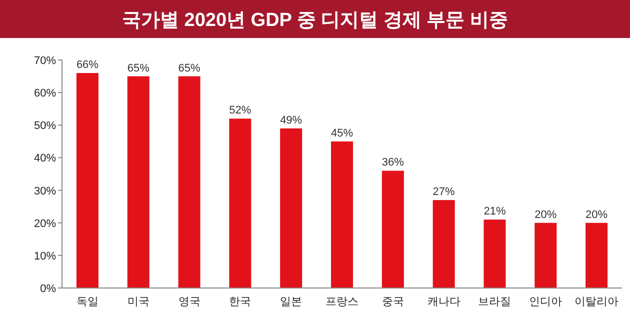  I want to click on x-tick-label: 일본, so click(291, 302).